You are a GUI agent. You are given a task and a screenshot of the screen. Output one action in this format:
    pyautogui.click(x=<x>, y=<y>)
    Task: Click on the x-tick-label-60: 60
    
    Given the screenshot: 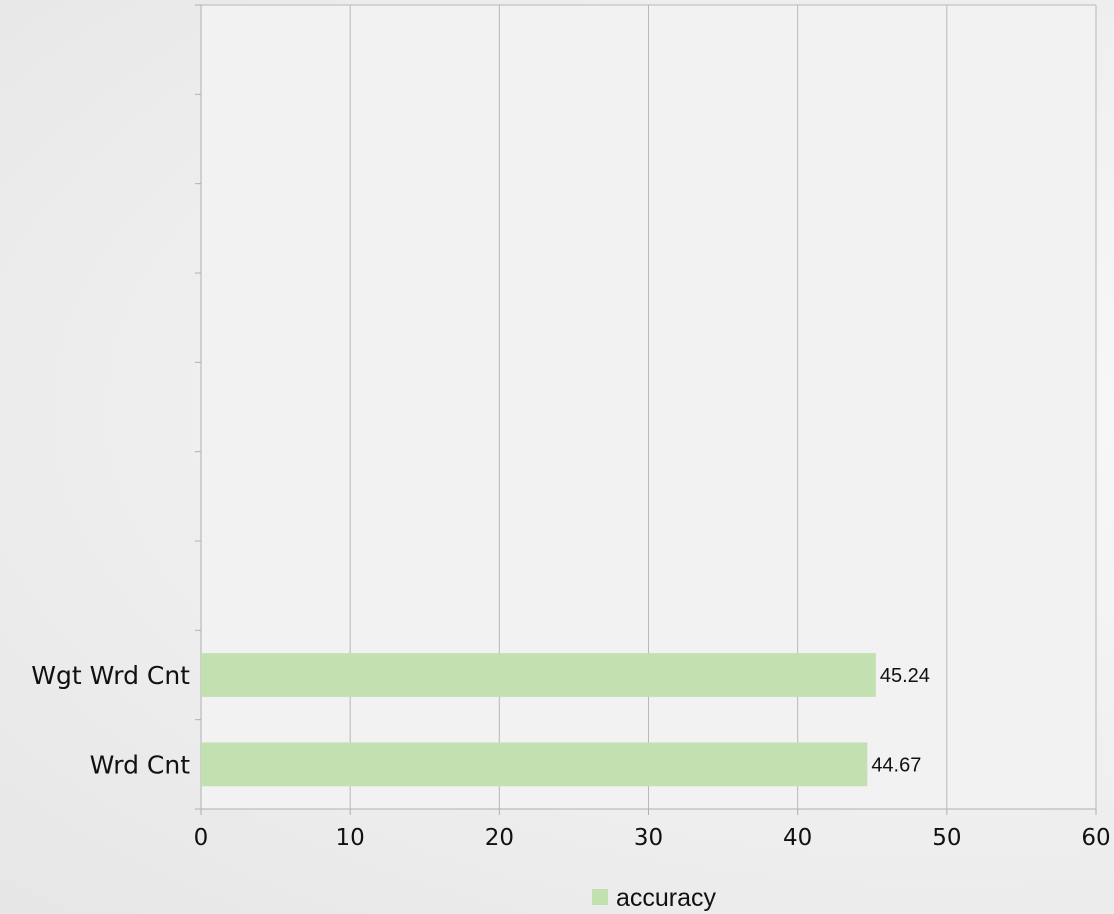 What is the action you would take?
    pyautogui.click(x=1095, y=838)
    